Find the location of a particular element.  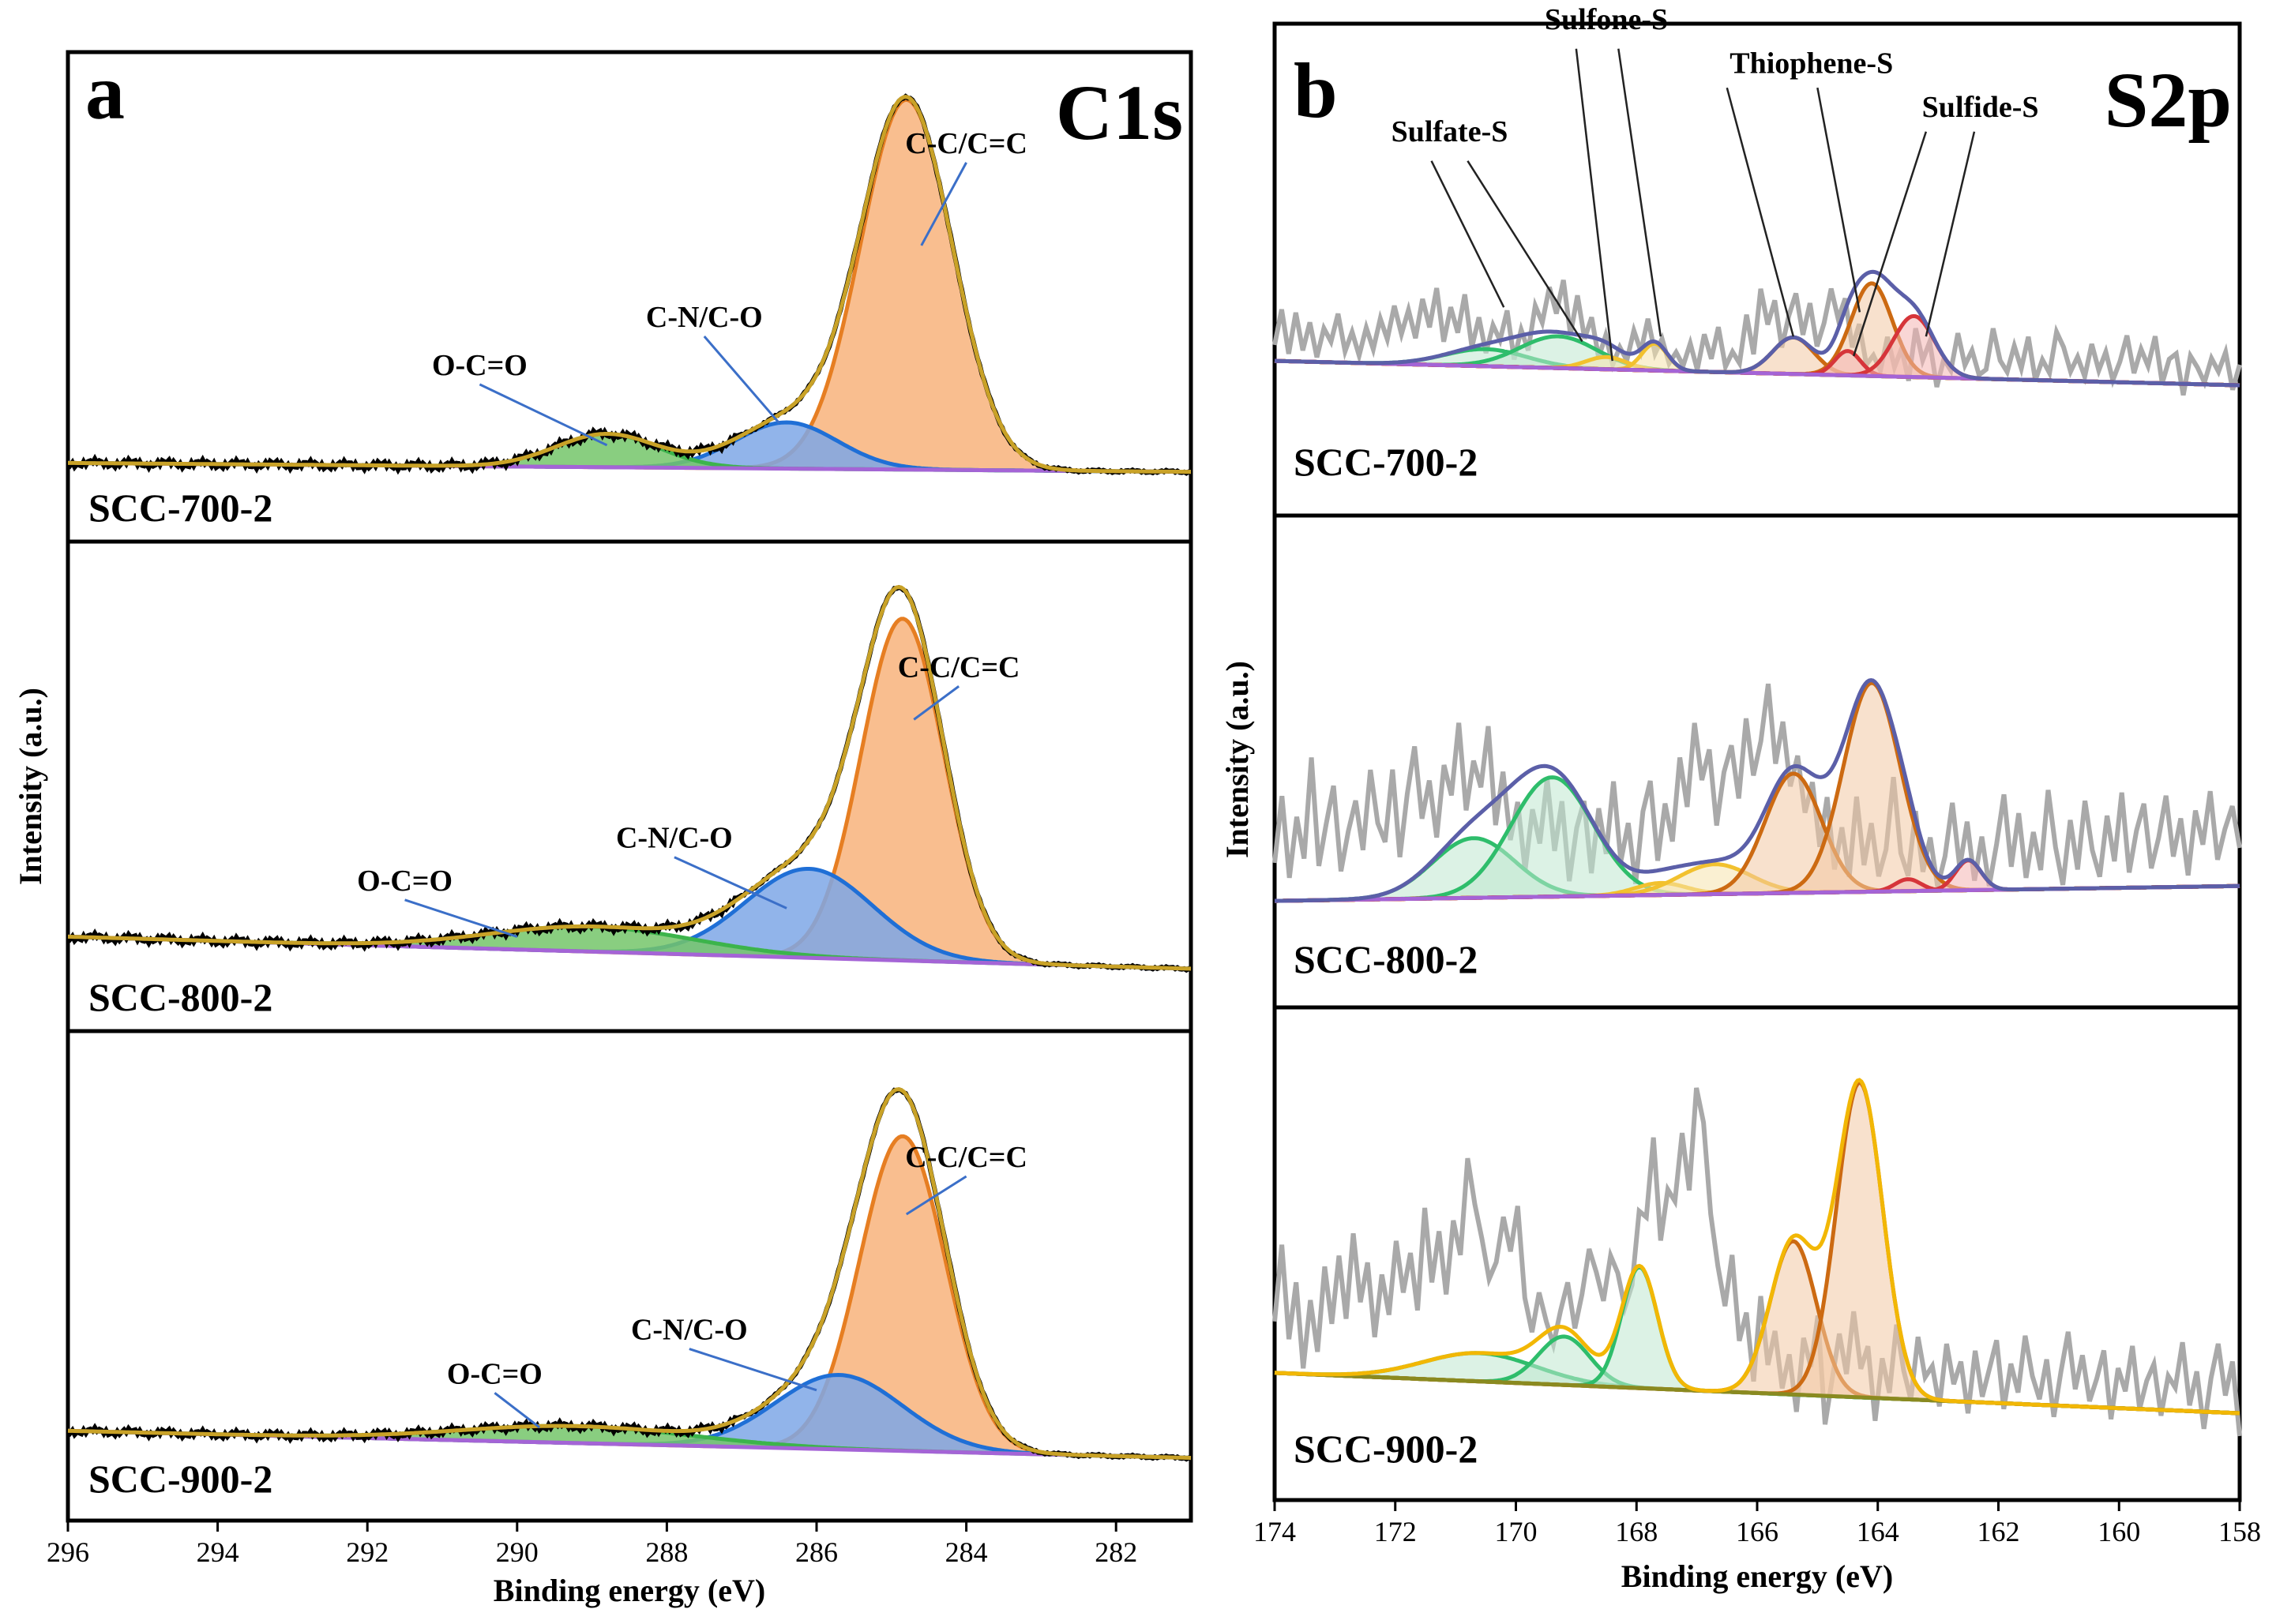

x-tick-label-174: 174 is located at coordinates (1275, 1531).